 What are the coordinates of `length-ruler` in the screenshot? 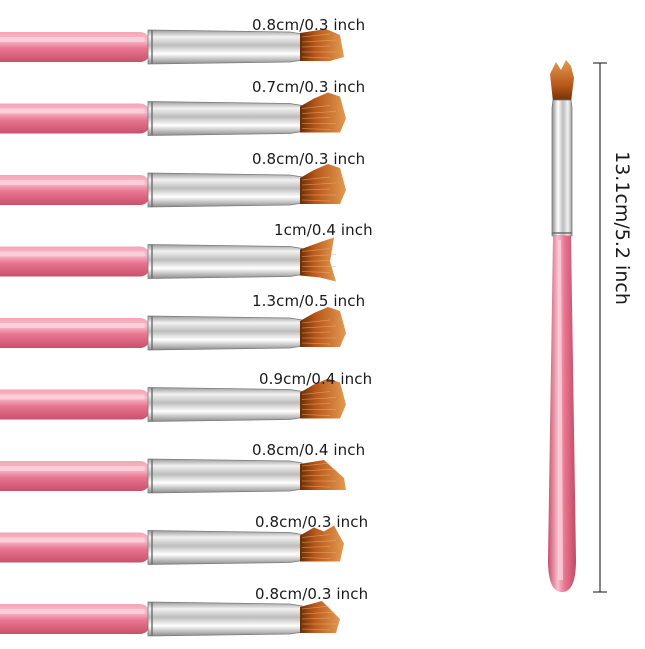 It's located at (600, 327).